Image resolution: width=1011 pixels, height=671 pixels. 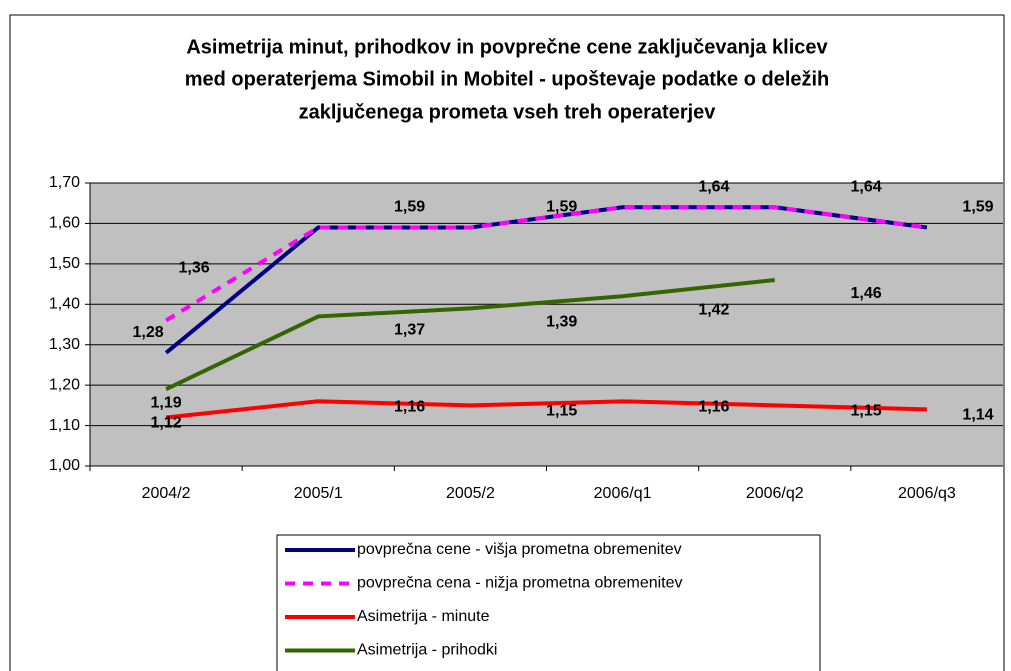 What do you see at coordinates (64, 223) in the screenshot?
I see `y-tick-label: 1,60` at bounding box center [64, 223].